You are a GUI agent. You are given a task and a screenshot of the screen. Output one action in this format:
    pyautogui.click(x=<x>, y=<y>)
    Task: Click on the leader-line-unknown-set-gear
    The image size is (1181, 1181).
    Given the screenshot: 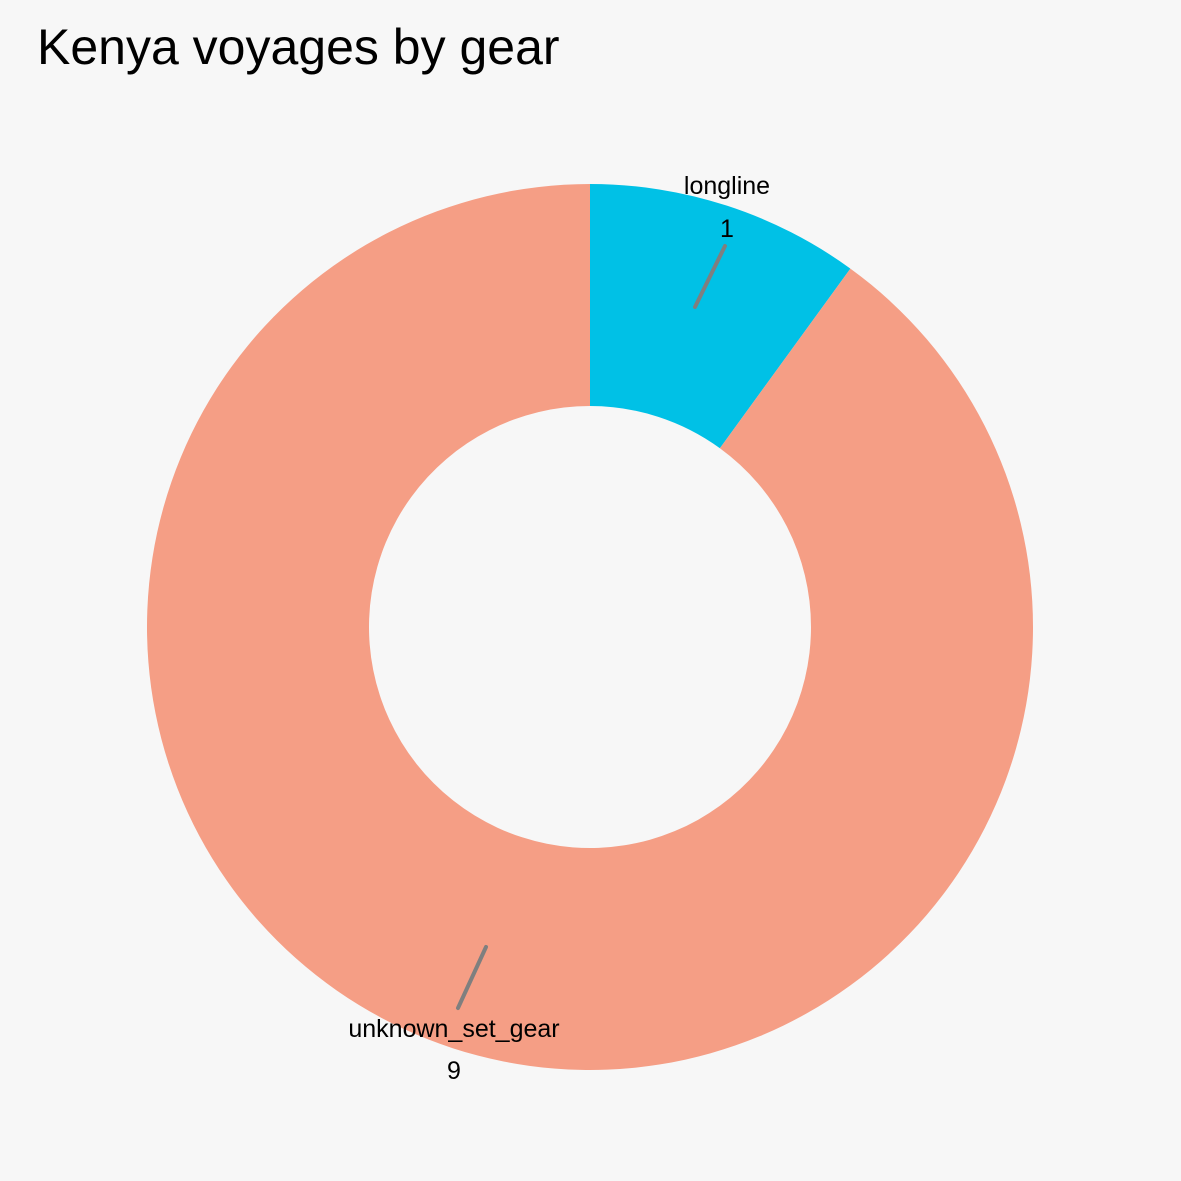 What is the action you would take?
    pyautogui.click(x=472, y=977)
    